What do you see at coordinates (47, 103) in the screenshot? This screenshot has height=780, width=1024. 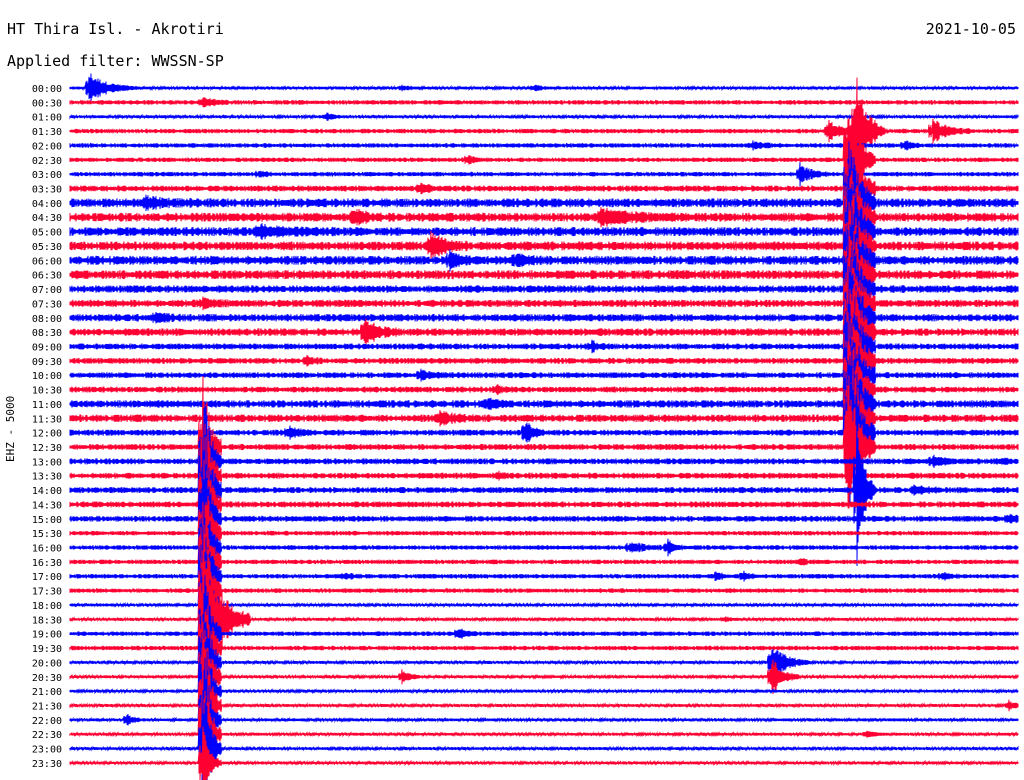 I see `time-tick-label: 00:30` at bounding box center [47, 103].